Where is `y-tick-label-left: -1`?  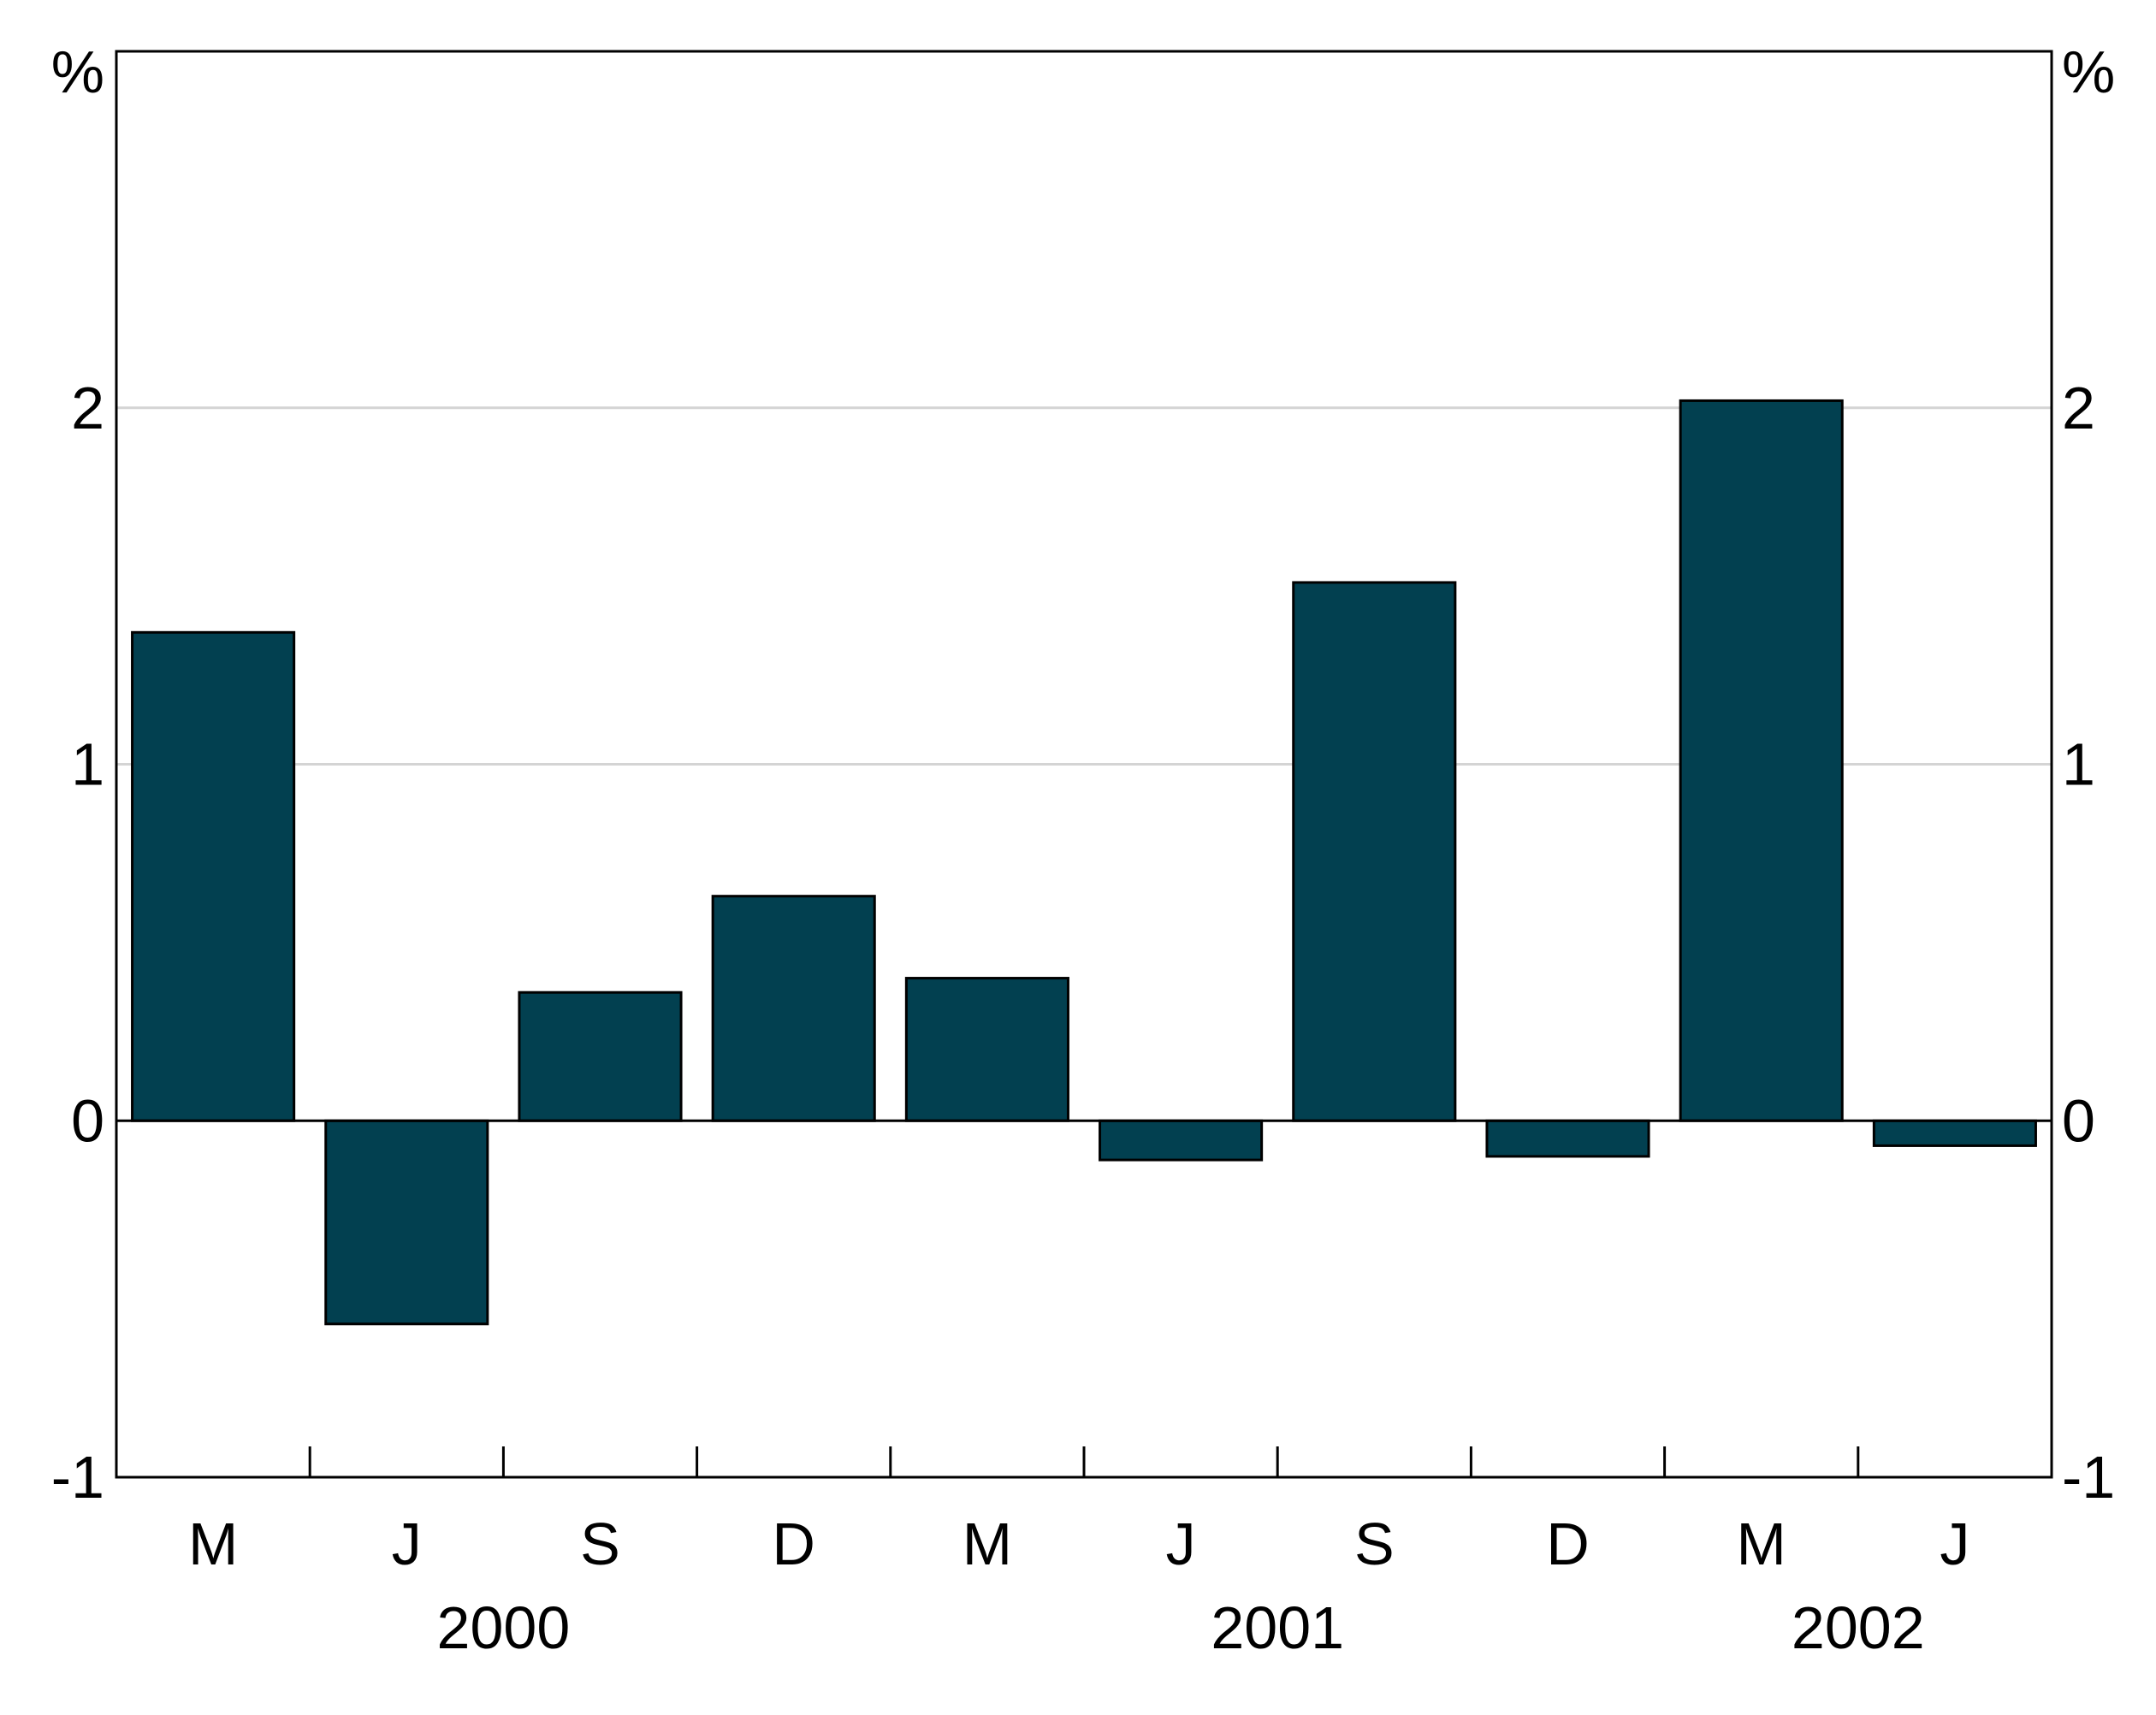 y-tick-label-left: -1 is located at coordinates (77, 1477).